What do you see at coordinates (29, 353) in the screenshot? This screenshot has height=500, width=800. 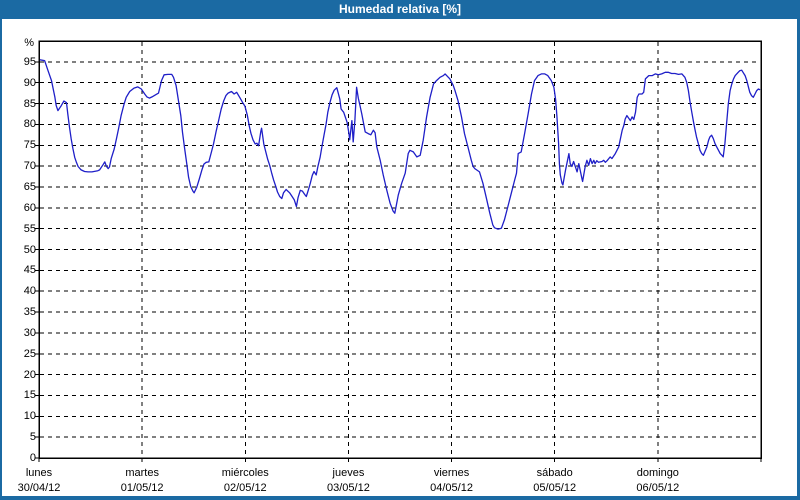 I see `y-tick-label: 25` at bounding box center [29, 353].